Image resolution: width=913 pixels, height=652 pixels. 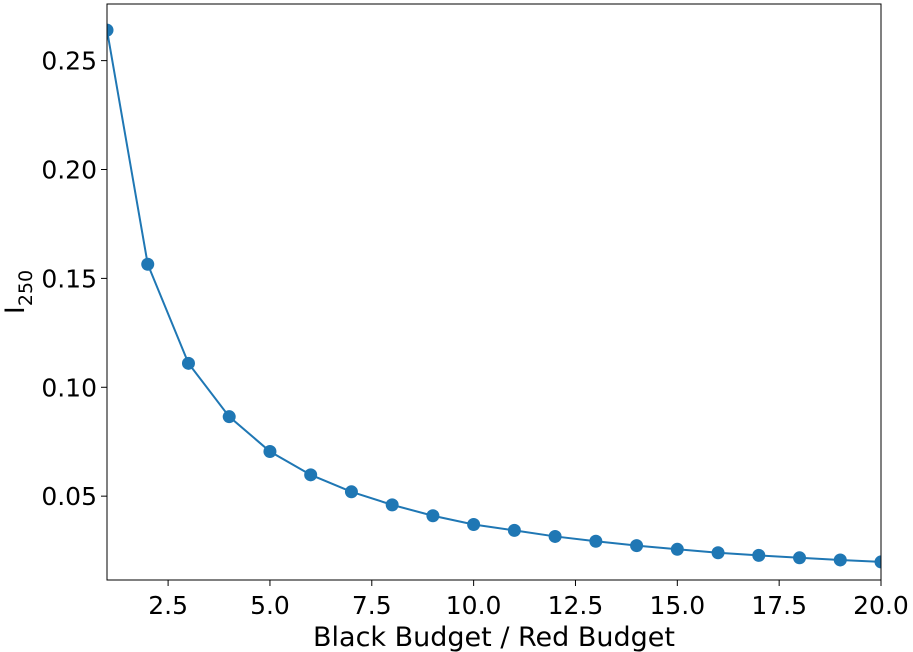 What do you see at coordinates (69, 61) in the screenshot?
I see `y-tick-label: 0.25` at bounding box center [69, 61].